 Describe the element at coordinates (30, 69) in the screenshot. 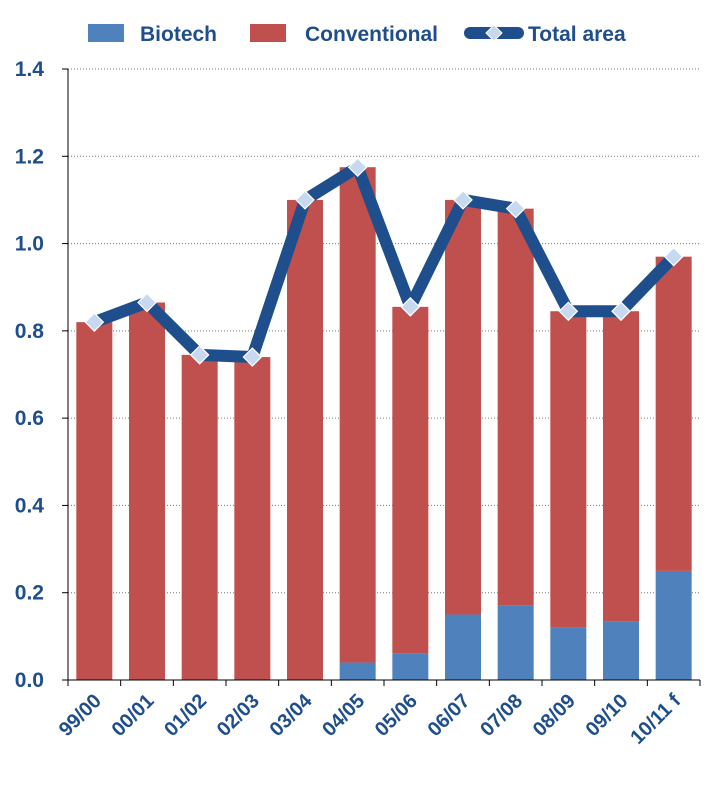

I see `y-tick-label: 1.4` at that location.